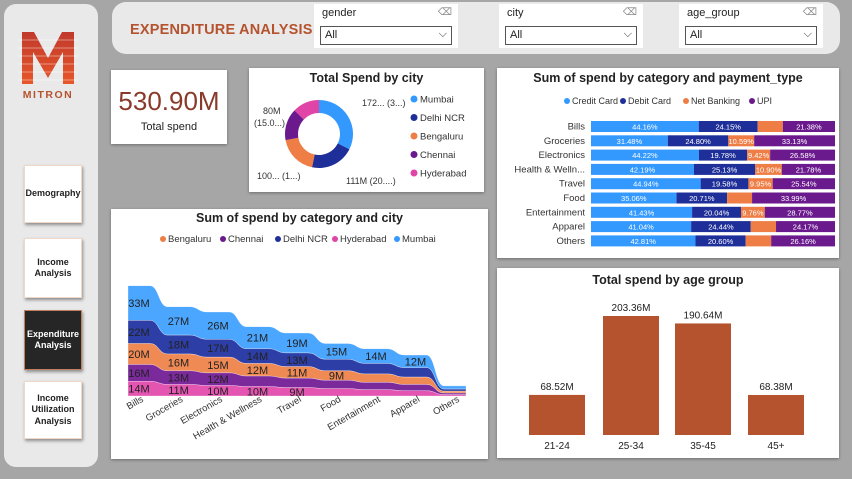 The width and height of the screenshot is (852, 479). I want to click on data-label: 16M, so click(178, 363).